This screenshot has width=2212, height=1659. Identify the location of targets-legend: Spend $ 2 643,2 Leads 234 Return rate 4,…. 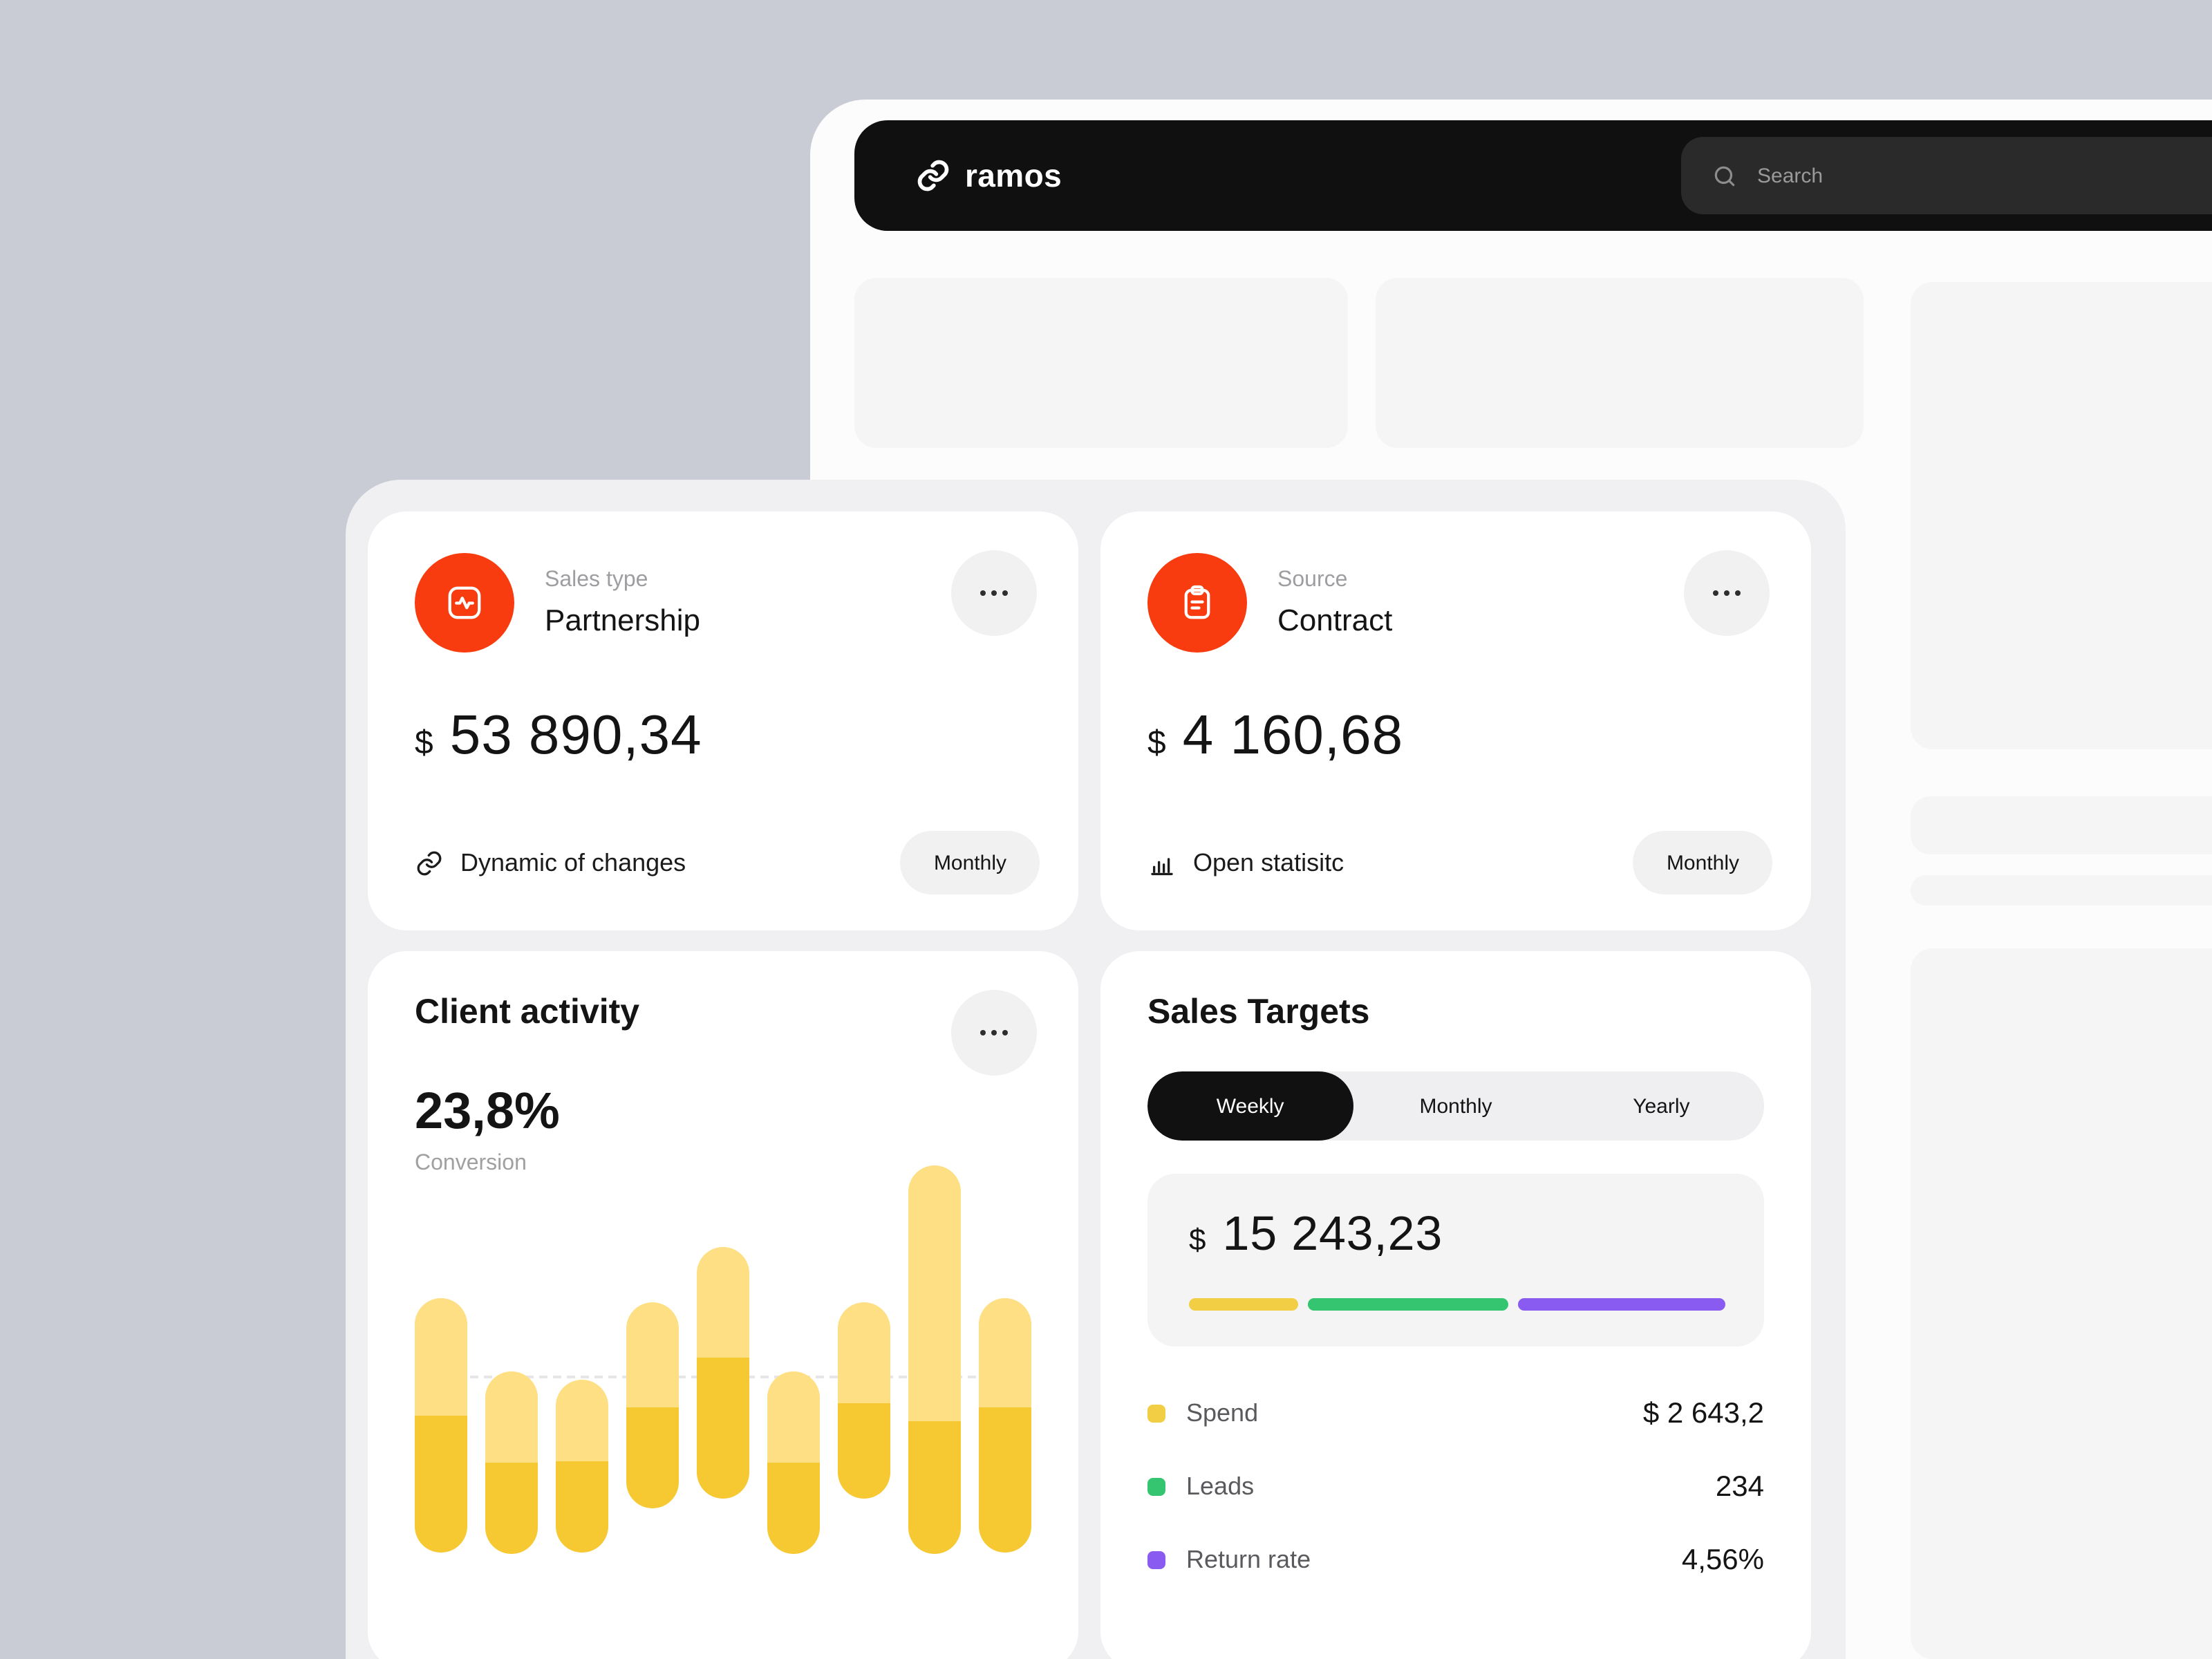
(1455, 1487).